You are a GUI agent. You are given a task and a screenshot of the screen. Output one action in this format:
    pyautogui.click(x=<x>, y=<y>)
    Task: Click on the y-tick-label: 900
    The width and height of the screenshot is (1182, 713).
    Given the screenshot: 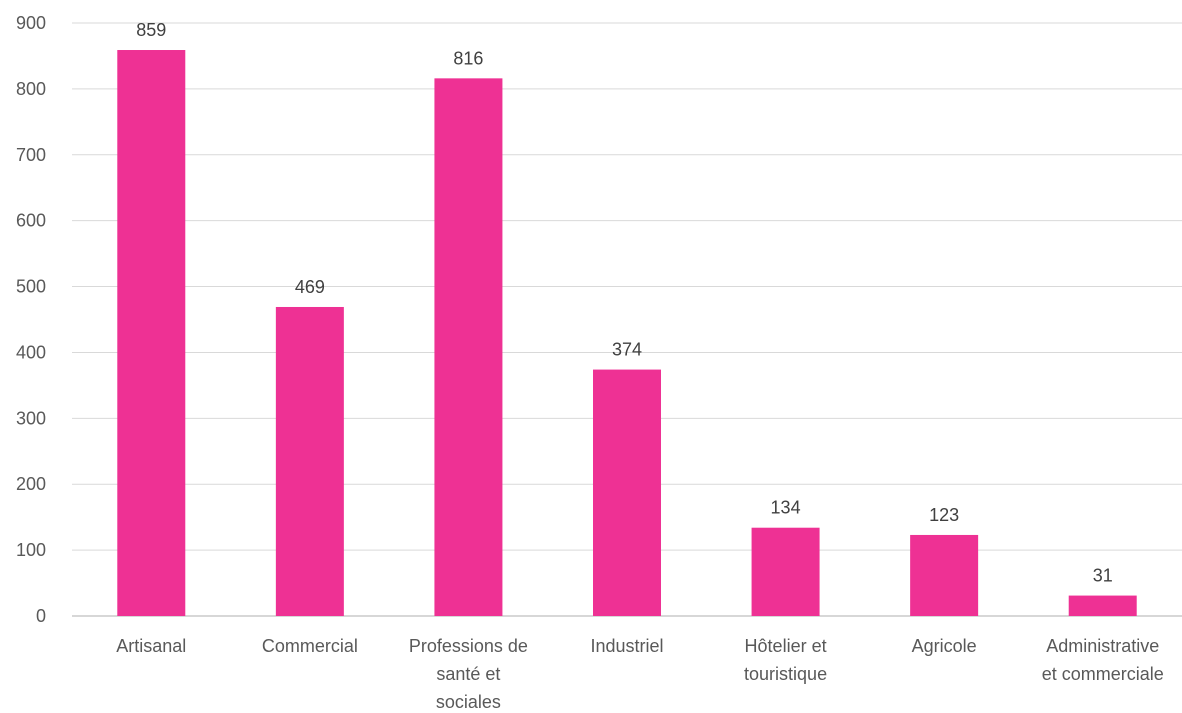 What is the action you would take?
    pyautogui.click(x=31, y=23)
    